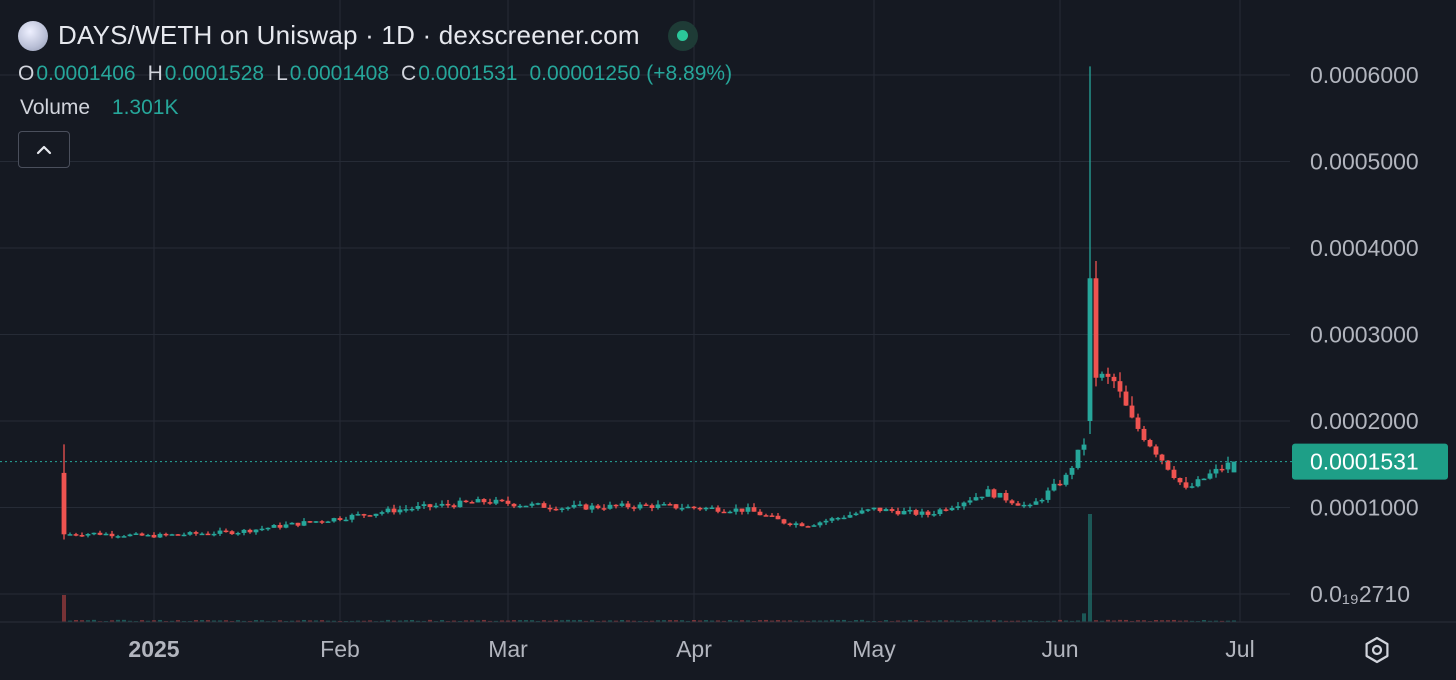  What do you see at coordinates (1364, 248) in the screenshot?
I see `y-tick-label: 0.0004000` at bounding box center [1364, 248].